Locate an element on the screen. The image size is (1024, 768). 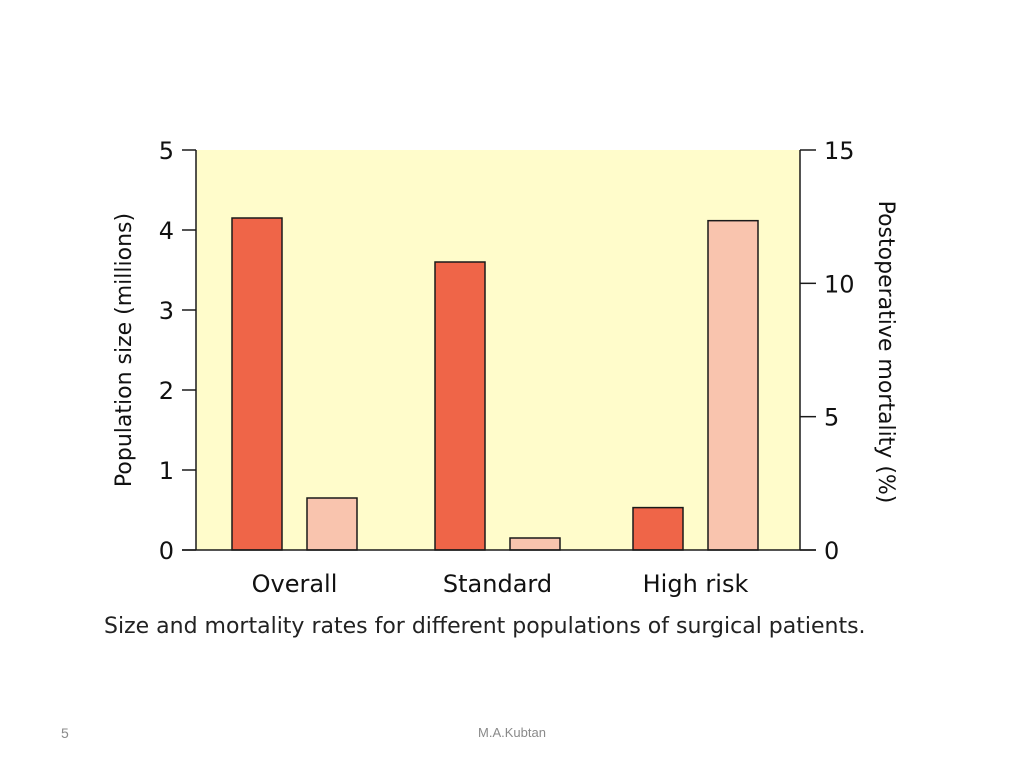
y-tick-label-left: 4 is located at coordinates (166, 231).